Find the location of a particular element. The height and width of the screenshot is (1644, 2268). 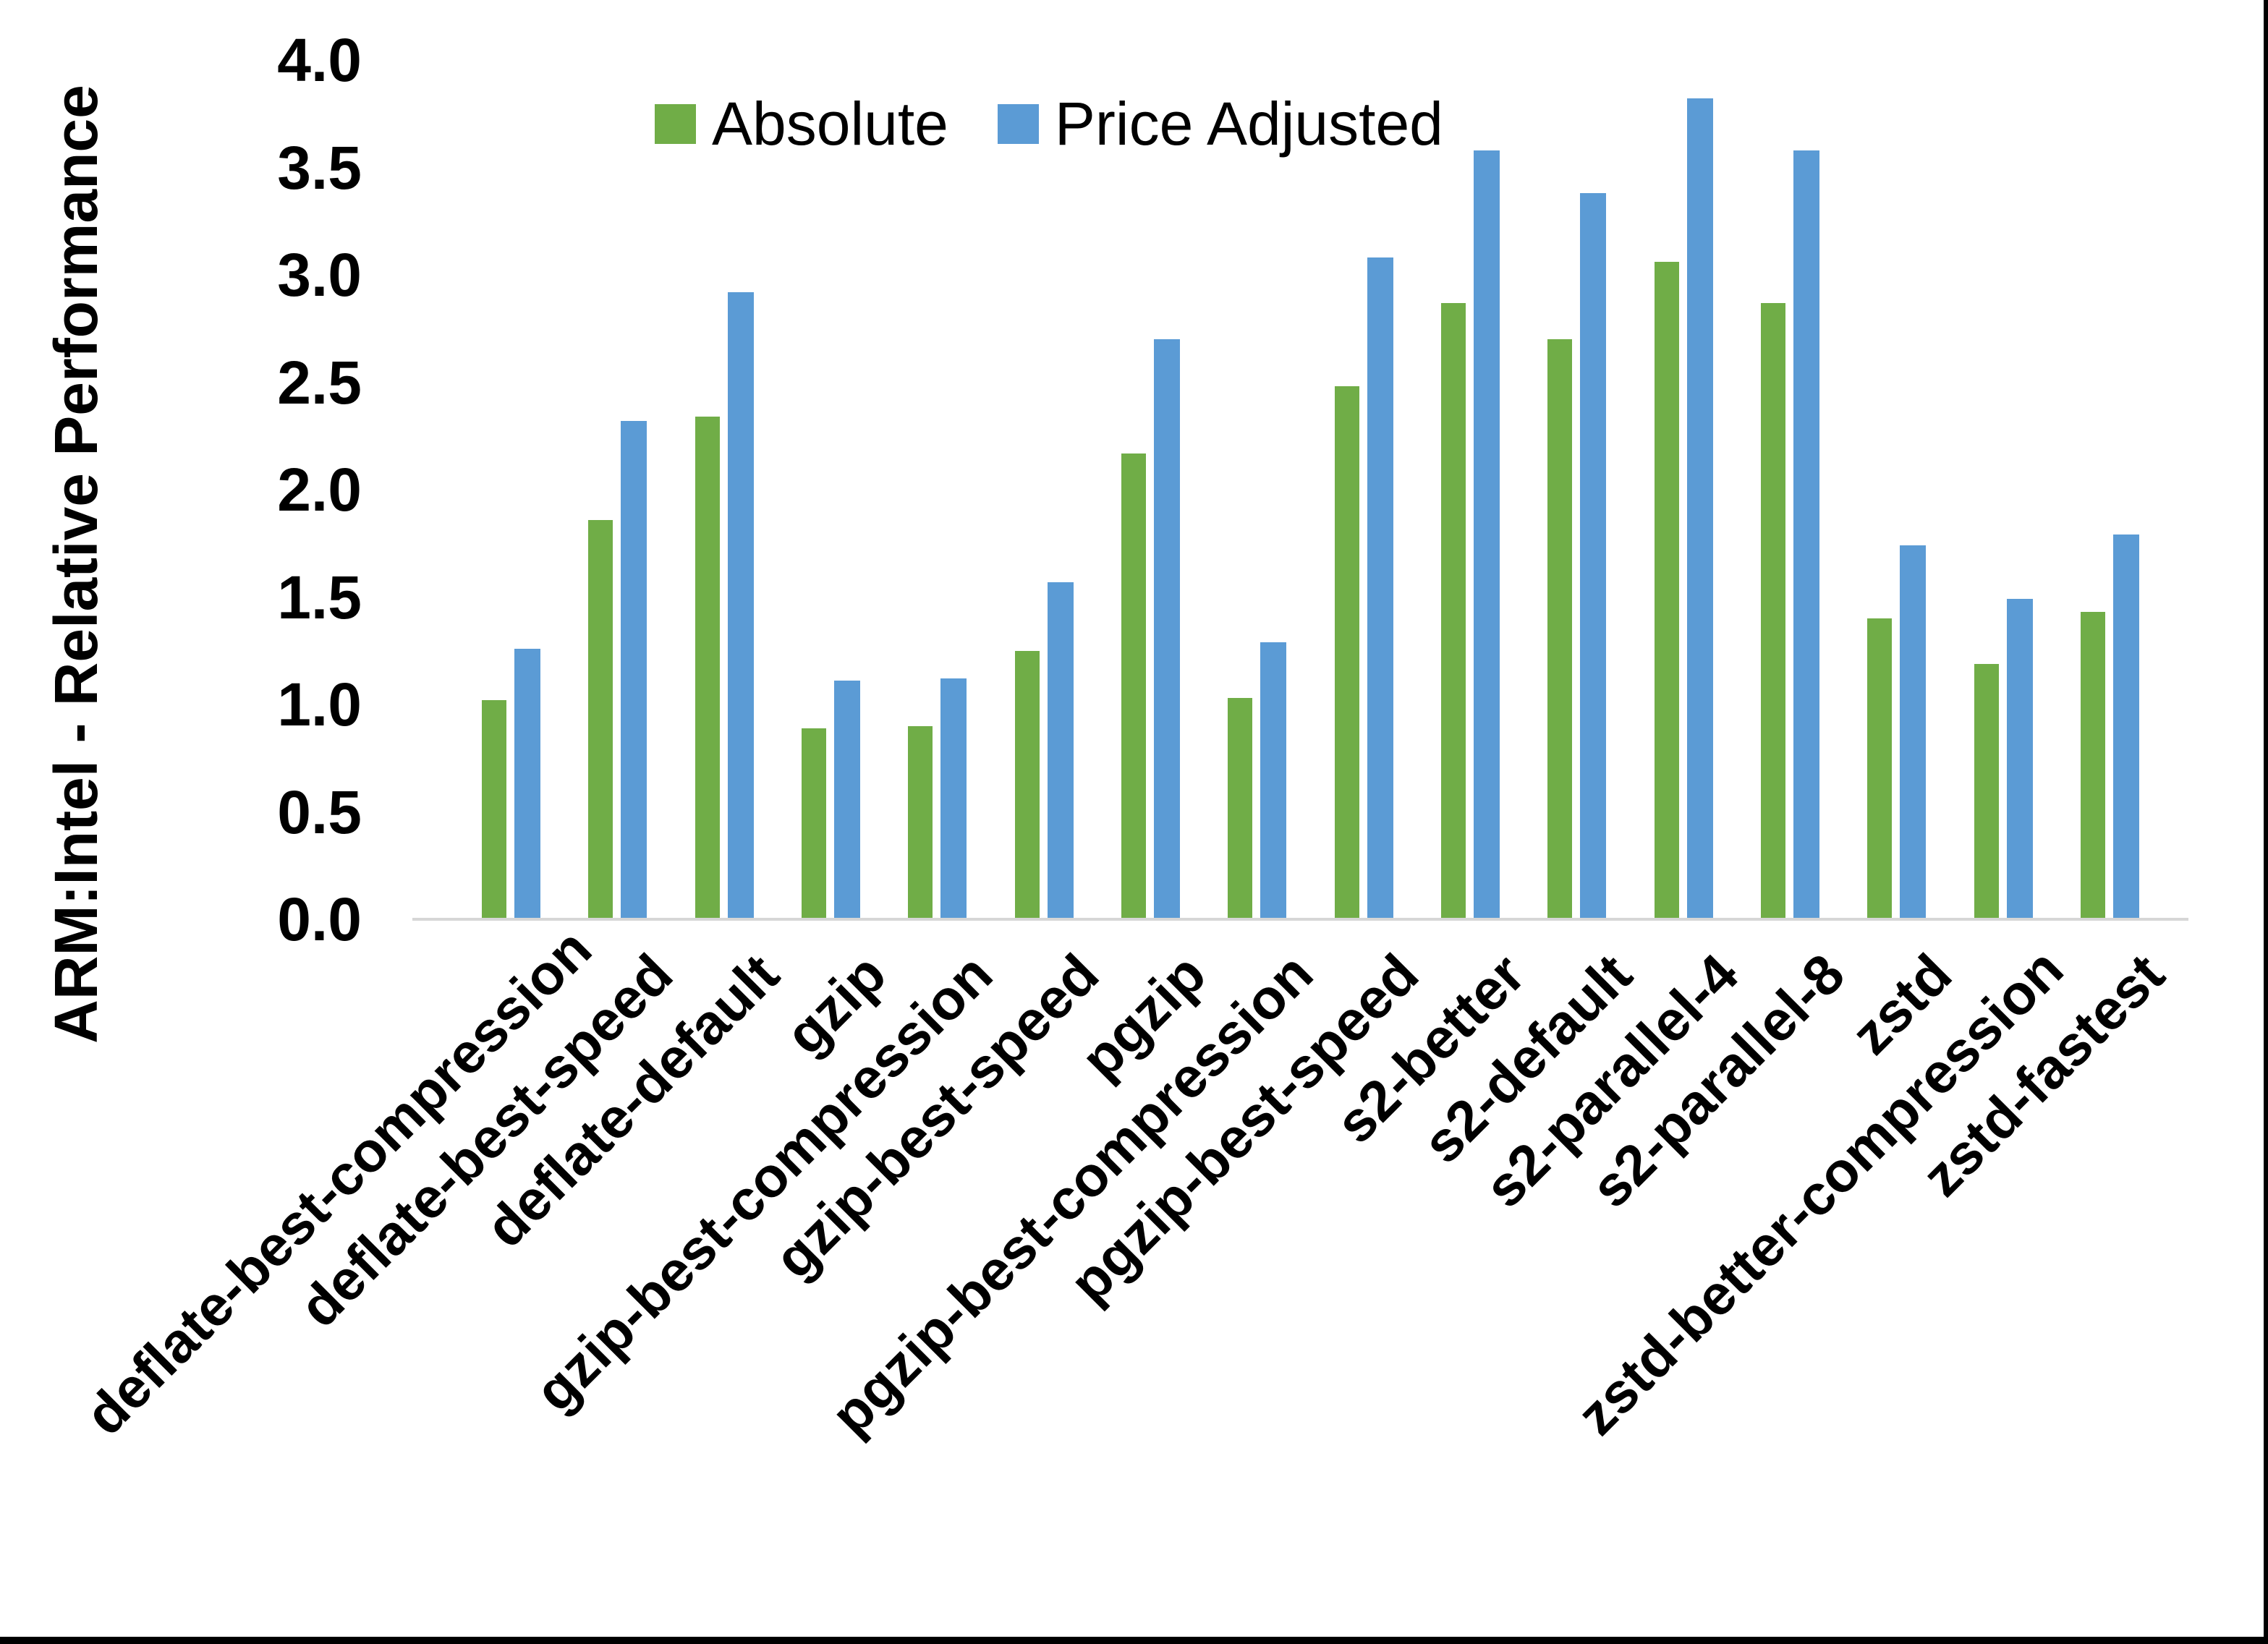

legend-label-price-adjusted: Price Adjusted is located at coordinates (1248, 124).